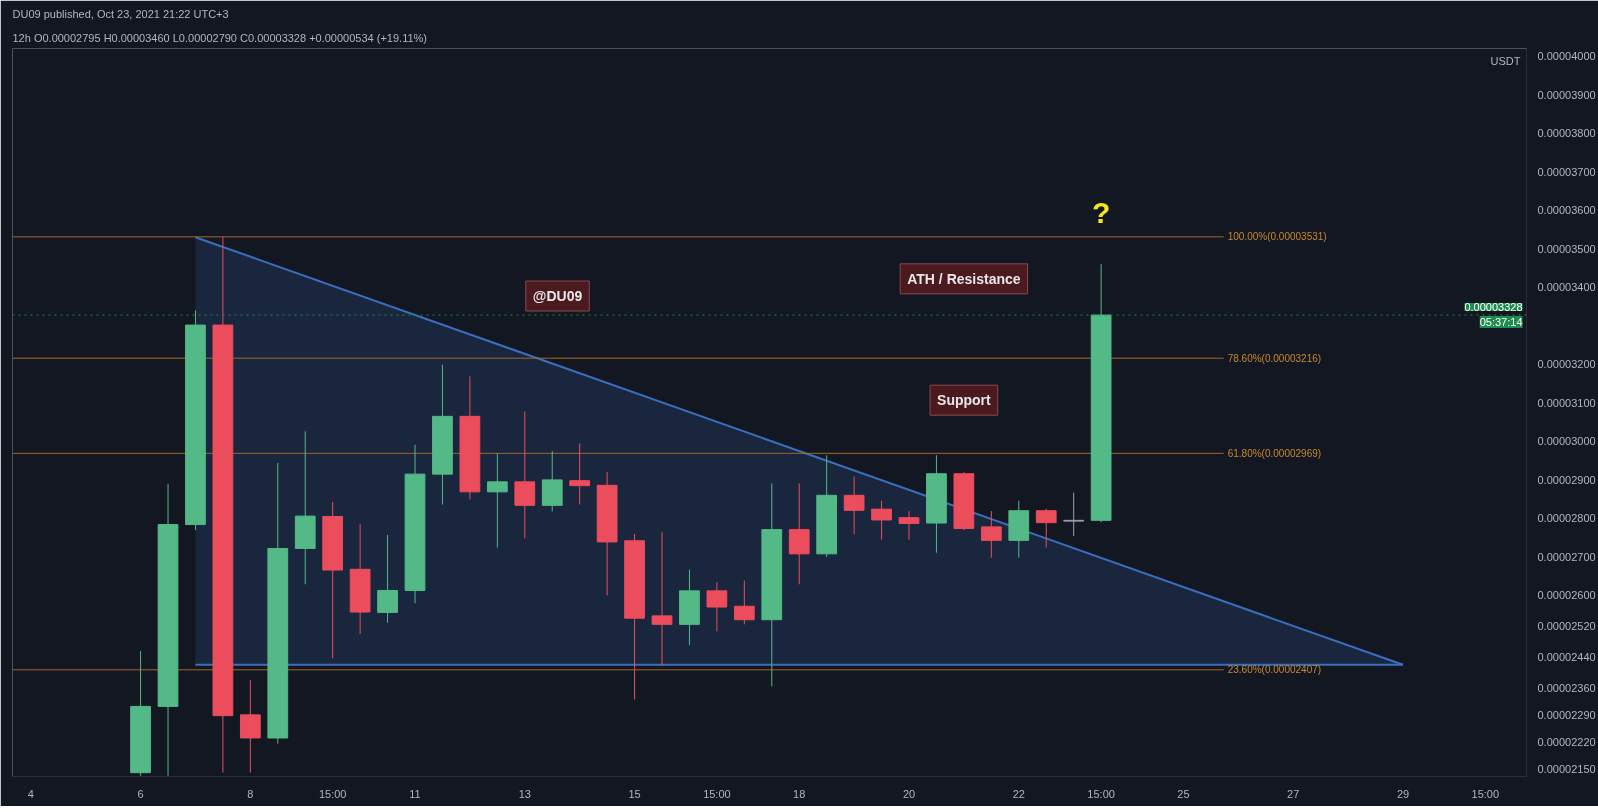 The height and width of the screenshot is (812, 1598). What do you see at coordinates (1566, 626) in the screenshot?
I see `y-tick-label: 0.00002520` at bounding box center [1566, 626].